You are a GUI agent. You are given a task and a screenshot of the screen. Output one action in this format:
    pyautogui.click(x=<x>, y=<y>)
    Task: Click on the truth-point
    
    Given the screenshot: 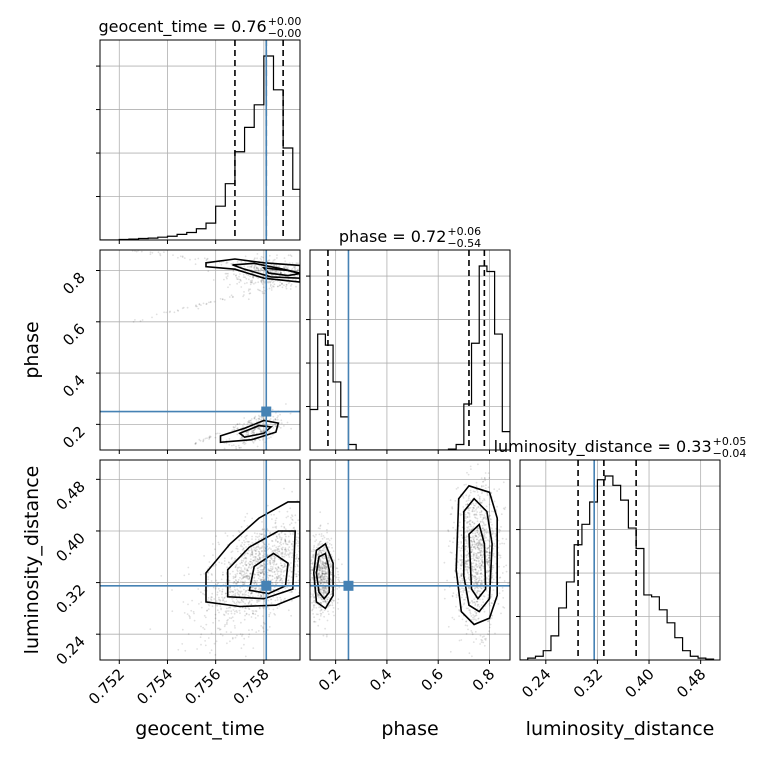 What is the action you would take?
    pyautogui.click(x=348, y=585)
    